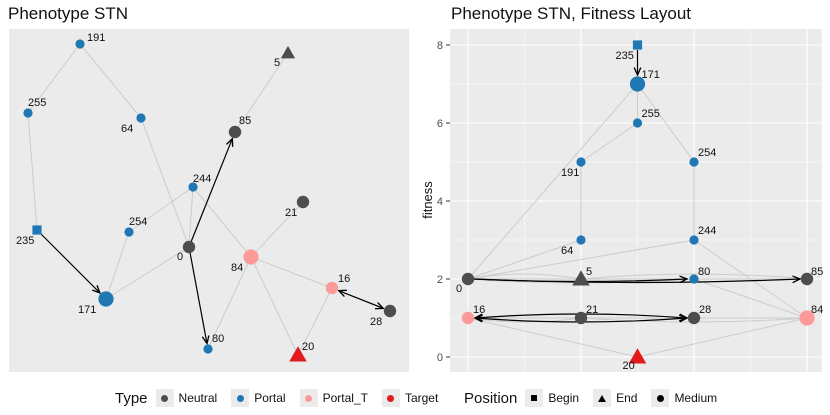 The width and height of the screenshot is (830, 415). Describe the element at coordinates (440, 124) in the screenshot. I see `y-tick-label: 6` at that location.